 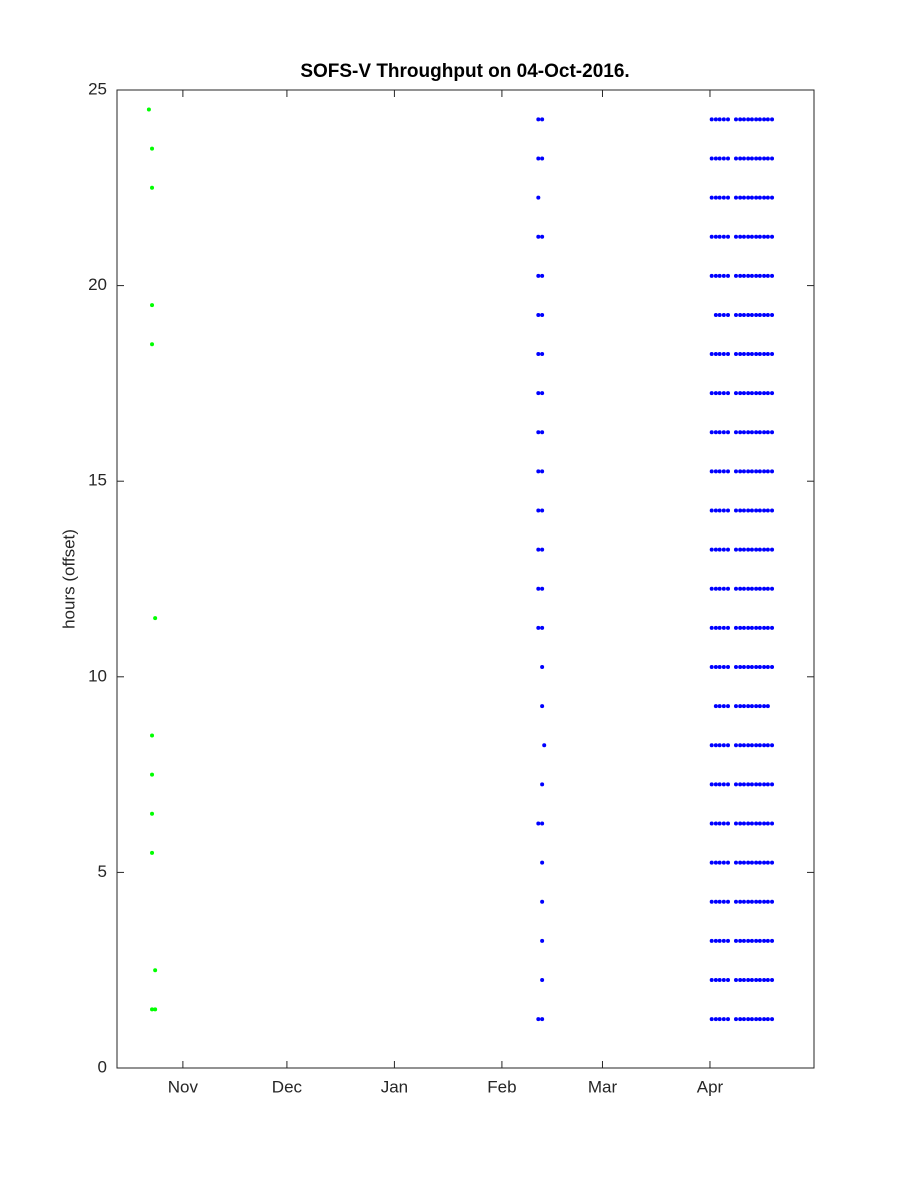 I want to click on x-tick-label: Nov, so click(x=183, y=1086).